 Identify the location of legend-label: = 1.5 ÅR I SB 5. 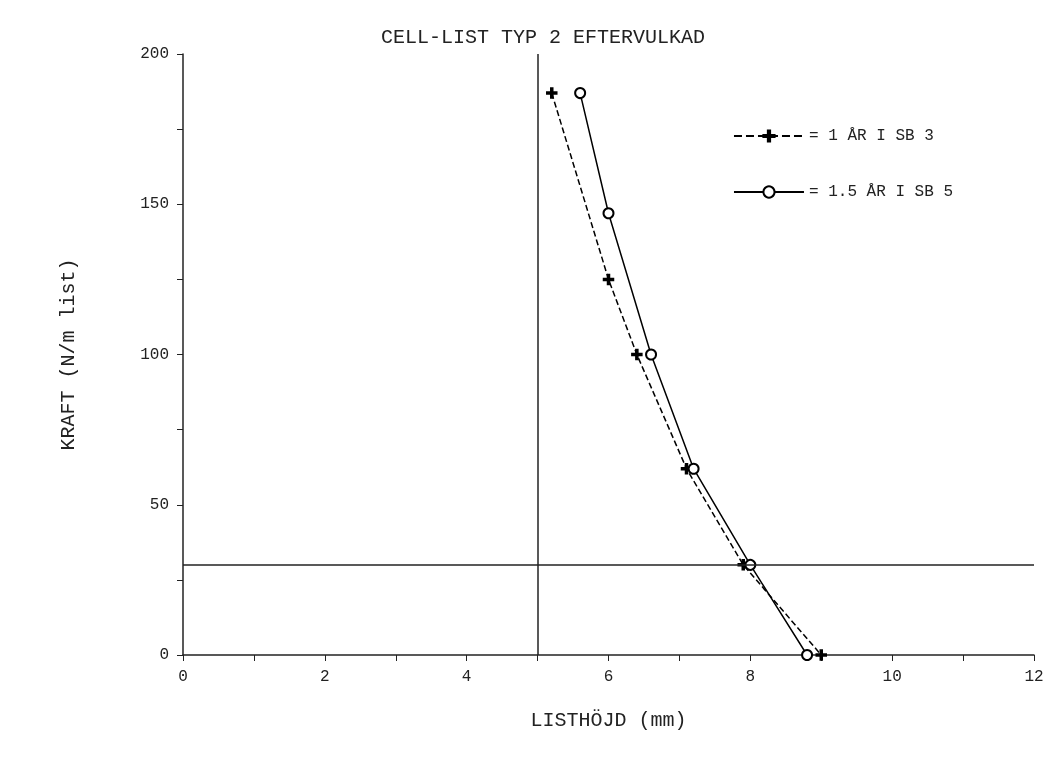
(881, 192).